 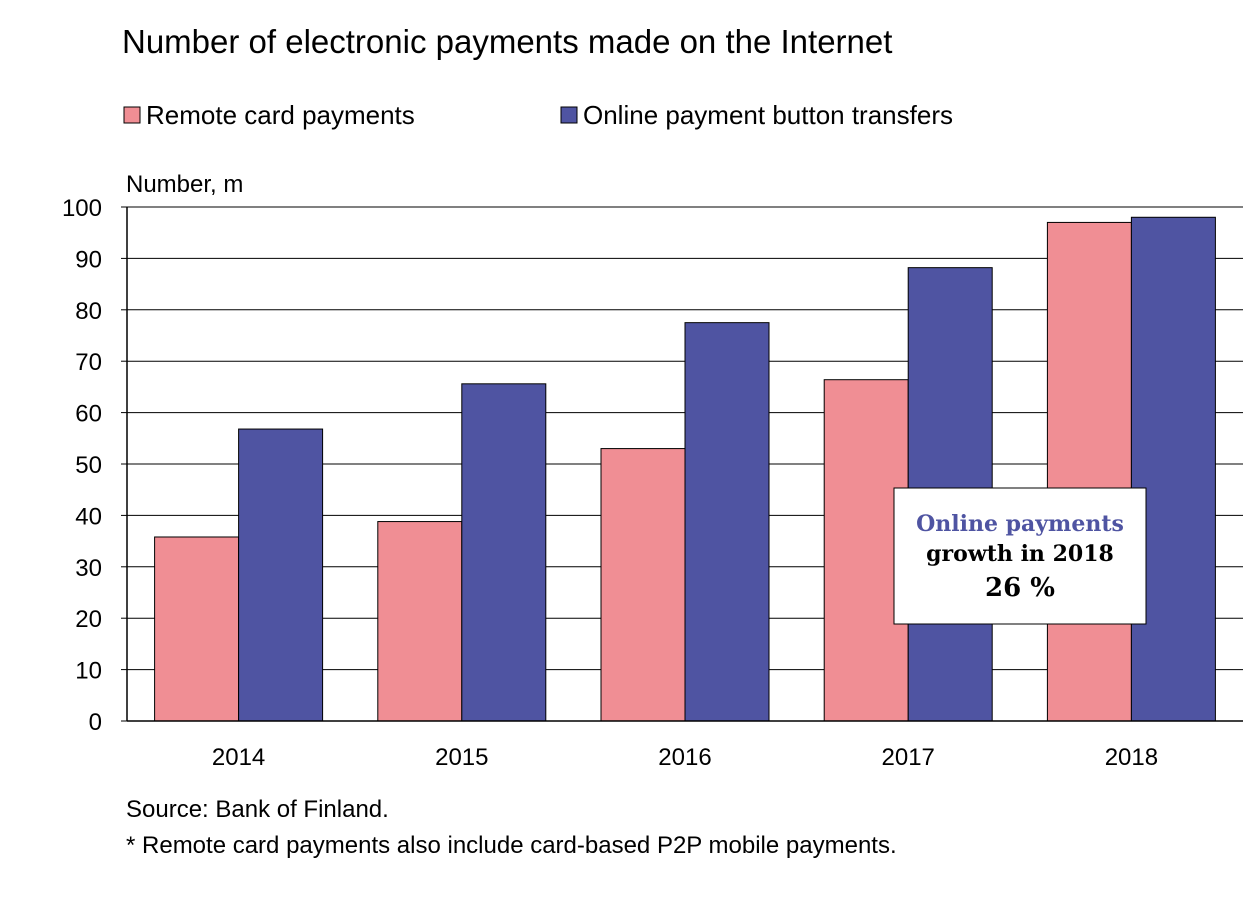 I want to click on y-tick-label-40: 40, so click(x=88, y=516).